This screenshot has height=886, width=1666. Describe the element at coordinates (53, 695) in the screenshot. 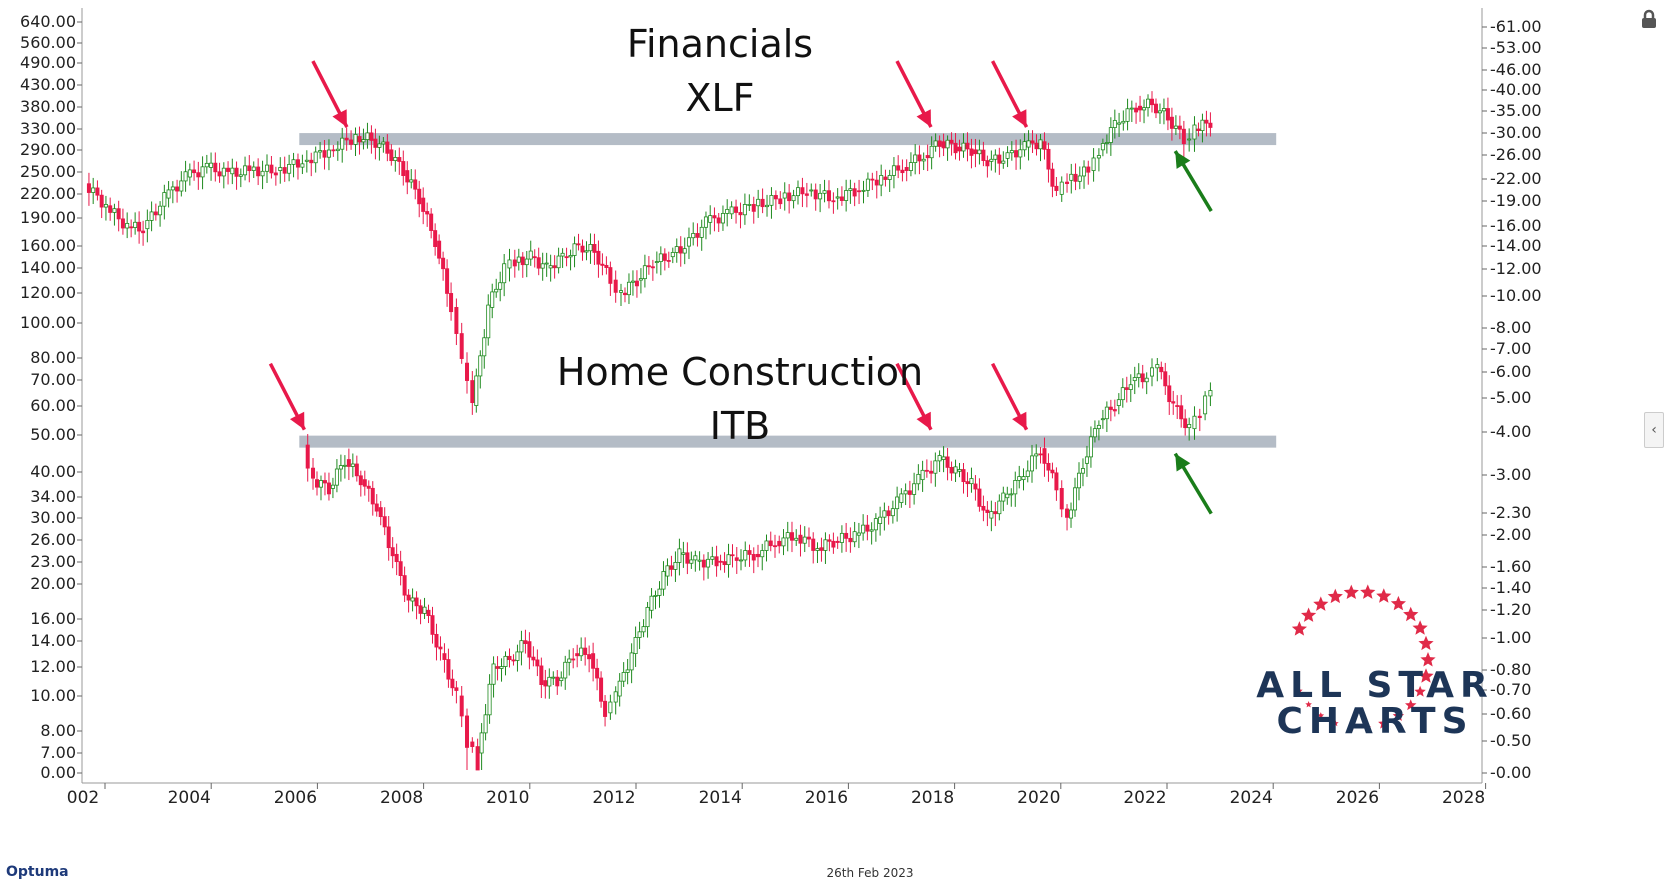

I see `left-tick-label: 10.00` at that location.